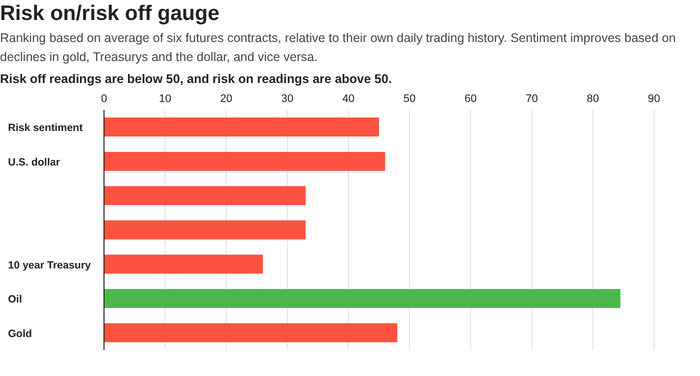 The height and width of the screenshot is (376, 700). What do you see at coordinates (348, 99) in the screenshot?
I see `x-tick-label: 40` at bounding box center [348, 99].